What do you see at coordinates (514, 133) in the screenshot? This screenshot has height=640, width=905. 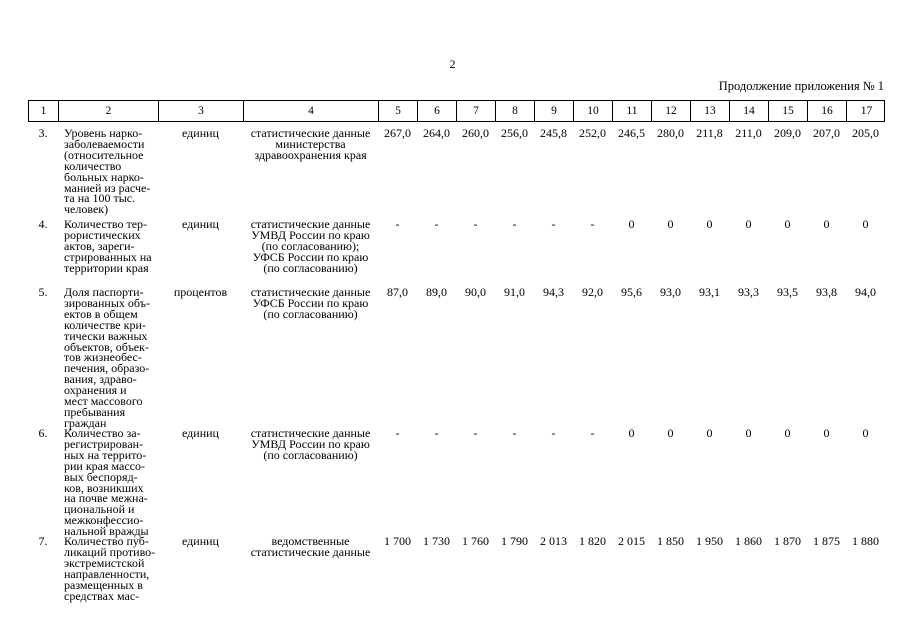 I see `value-cell: 256,0` at bounding box center [514, 133].